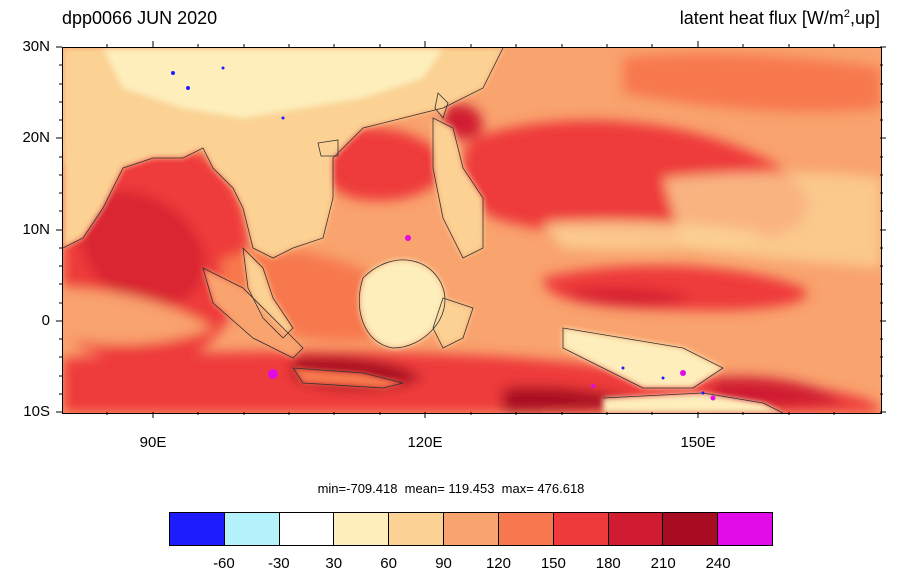 This screenshot has height=576, width=902. What do you see at coordinates (718, 563) in the screenshot?
I see `colorbar-label: 240` at bounding box center [718, 563].